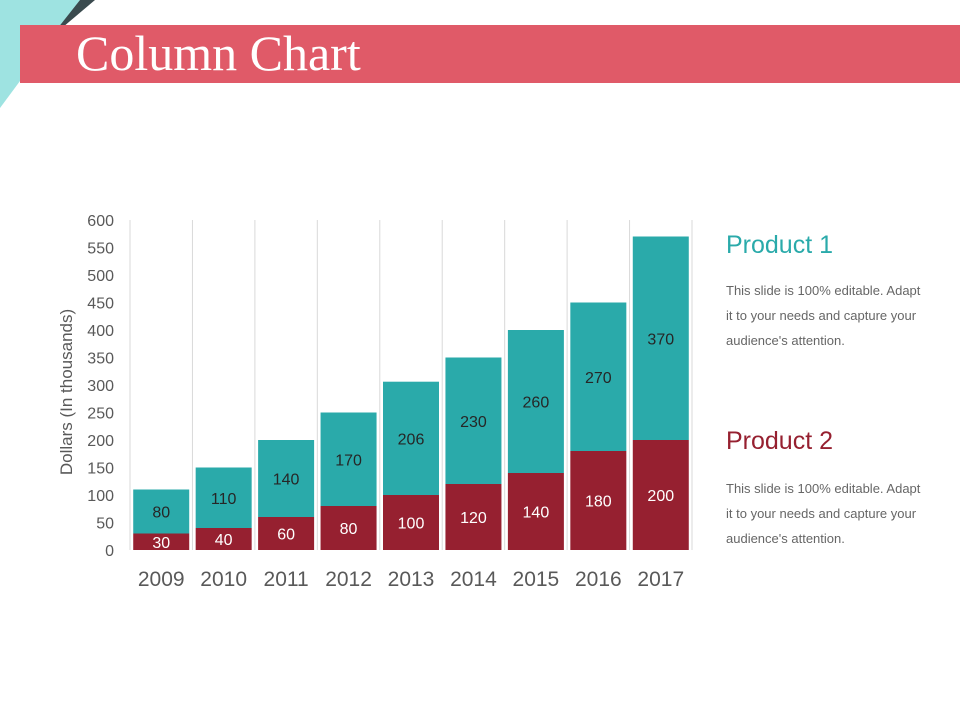 Image resolution: width=960 pixels, height=720 pixels. I want to click on bar-product-2-2016, so click(598, 500).